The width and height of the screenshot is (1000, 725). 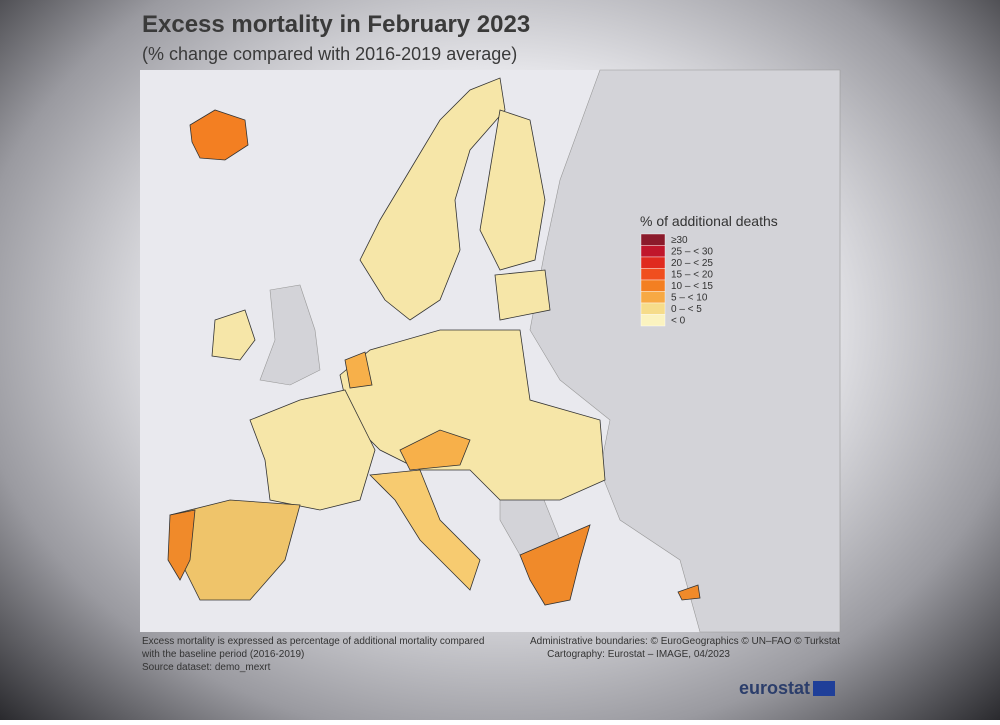 What do you see at coordinates (679, 240) in the screenshot?
I see `legend-label: ≥30` at bounding box center [679, 240].